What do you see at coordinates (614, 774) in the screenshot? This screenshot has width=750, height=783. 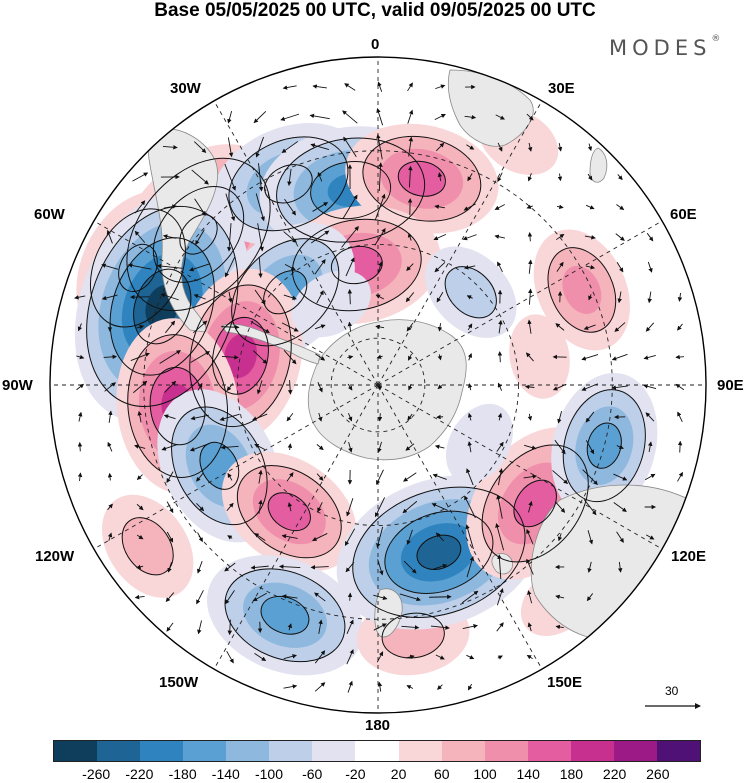 I see `legend-tick-label: 220` at bounding box center [614, 774].